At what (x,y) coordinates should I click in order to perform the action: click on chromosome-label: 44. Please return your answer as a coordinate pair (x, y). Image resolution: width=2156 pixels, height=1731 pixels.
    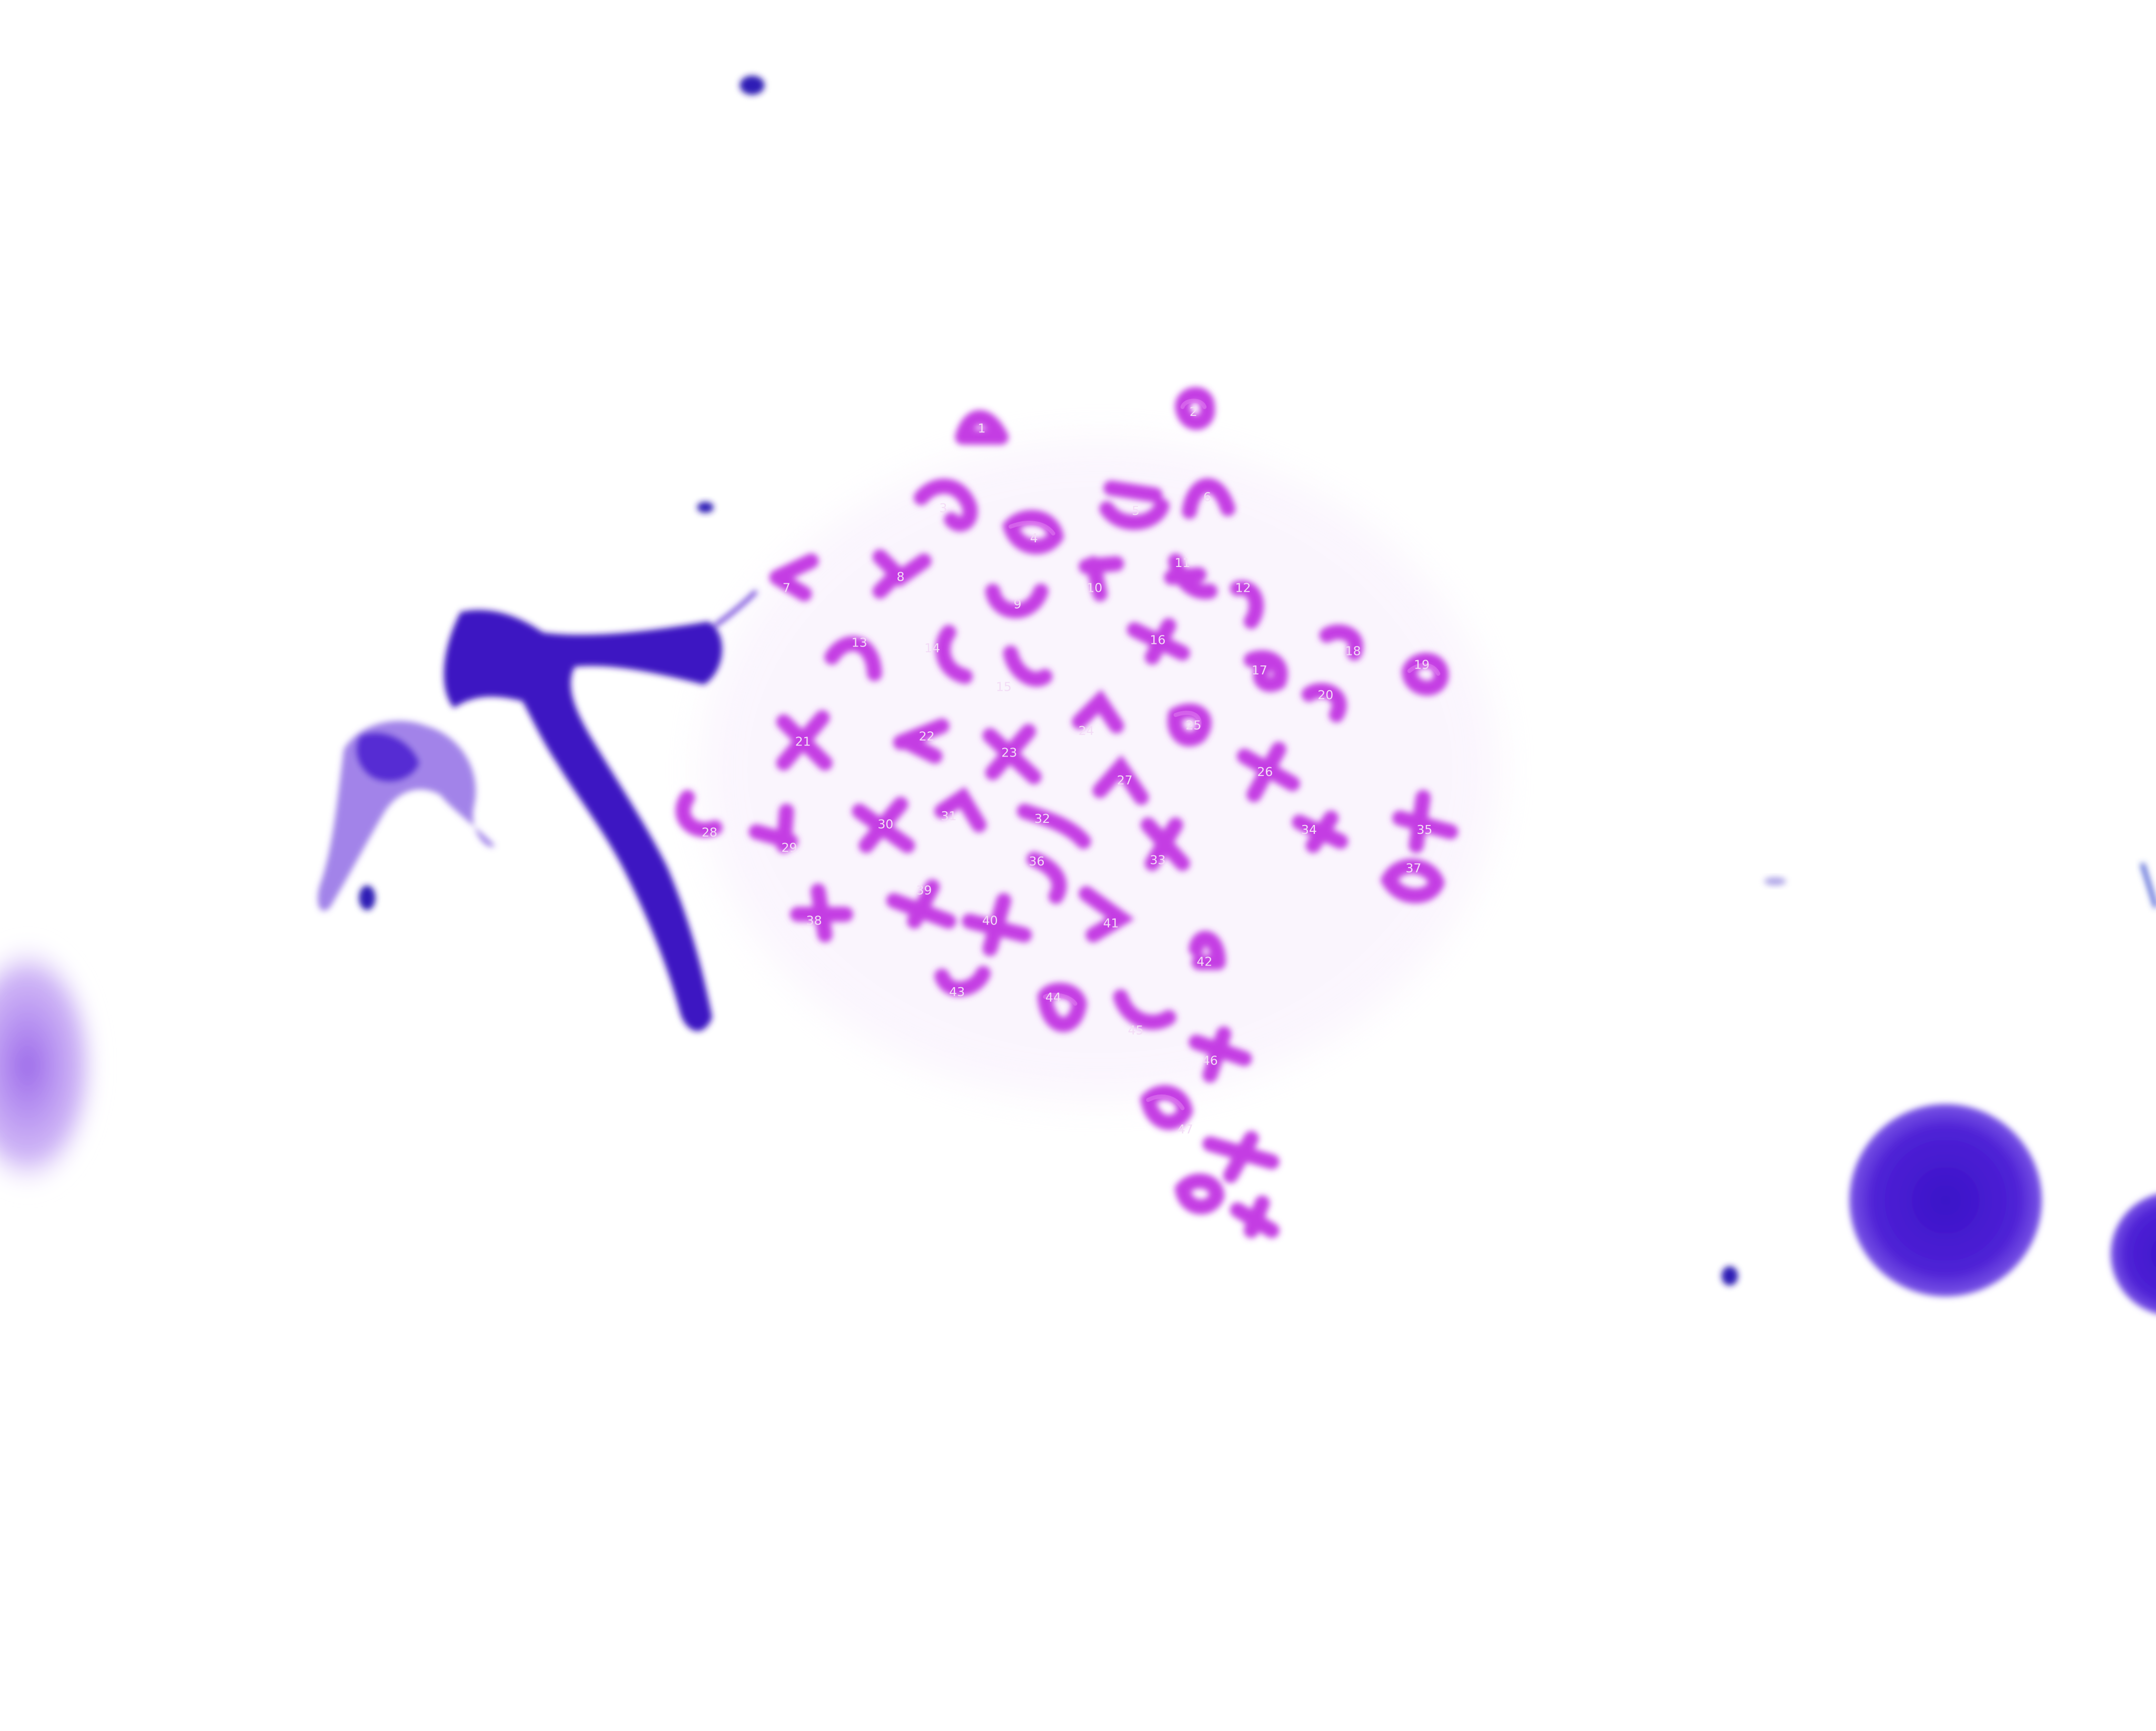
    Looking at the image, I should click on (1053, 997).